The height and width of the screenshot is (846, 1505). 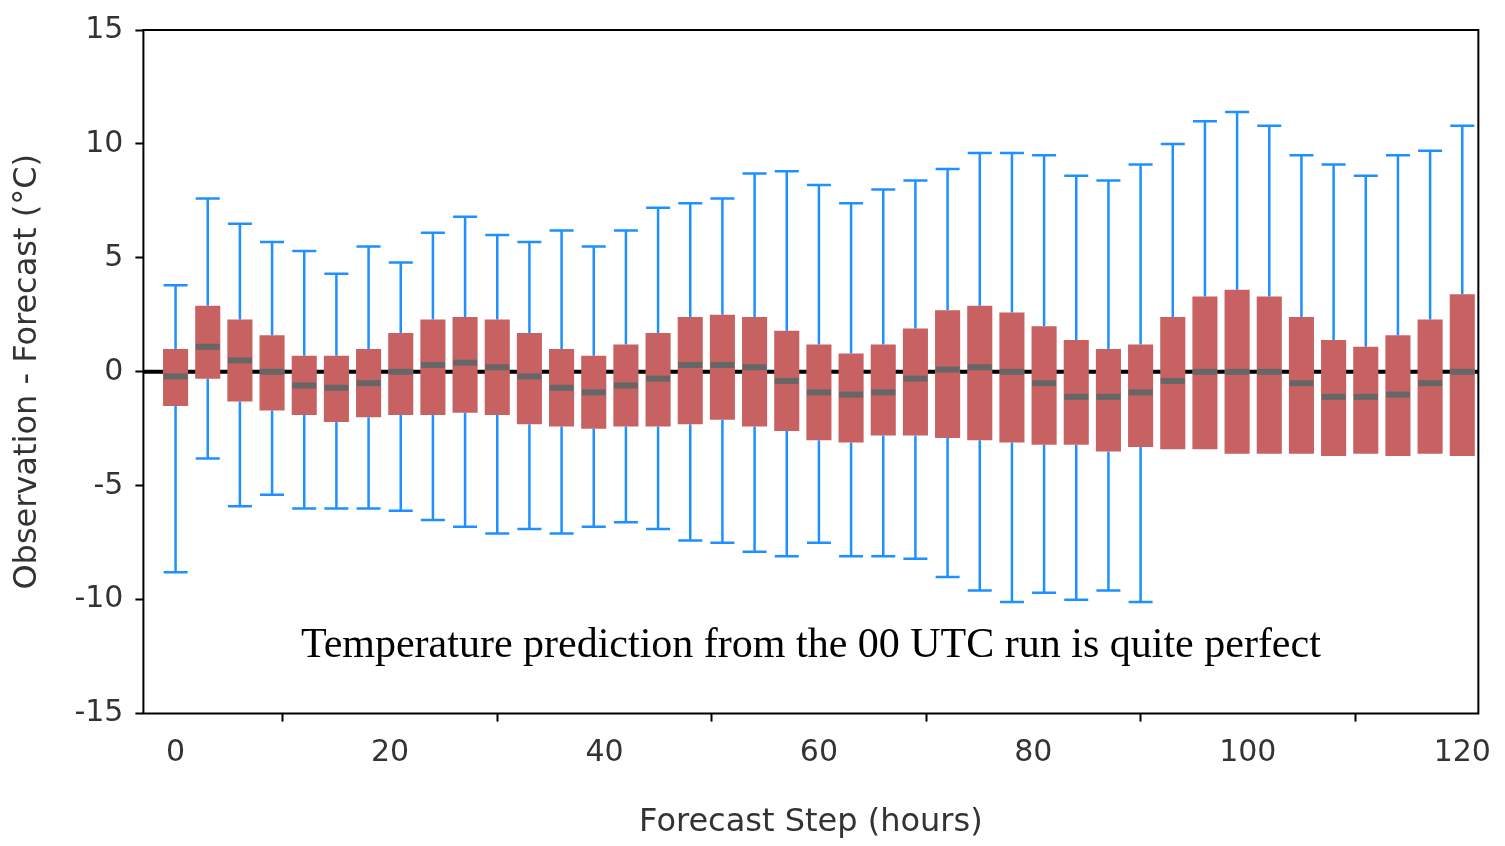 What do you see at coordinates (108, 483) in the screenshot?
I see `y-tick-label: -5` at bounding box center [108, 483].